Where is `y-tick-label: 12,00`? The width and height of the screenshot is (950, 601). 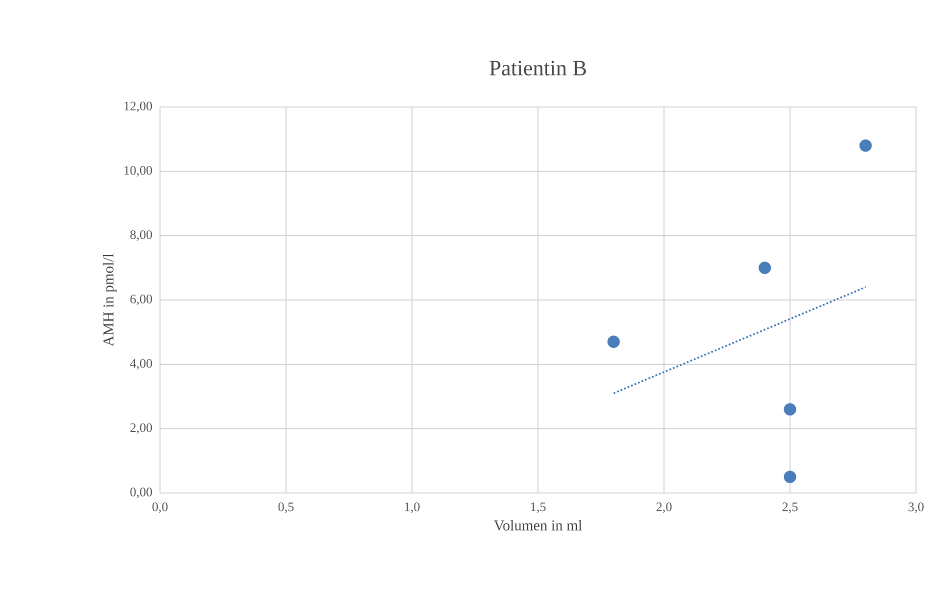 y-tick-label: 12,00 is located at coordinates (138, 107).